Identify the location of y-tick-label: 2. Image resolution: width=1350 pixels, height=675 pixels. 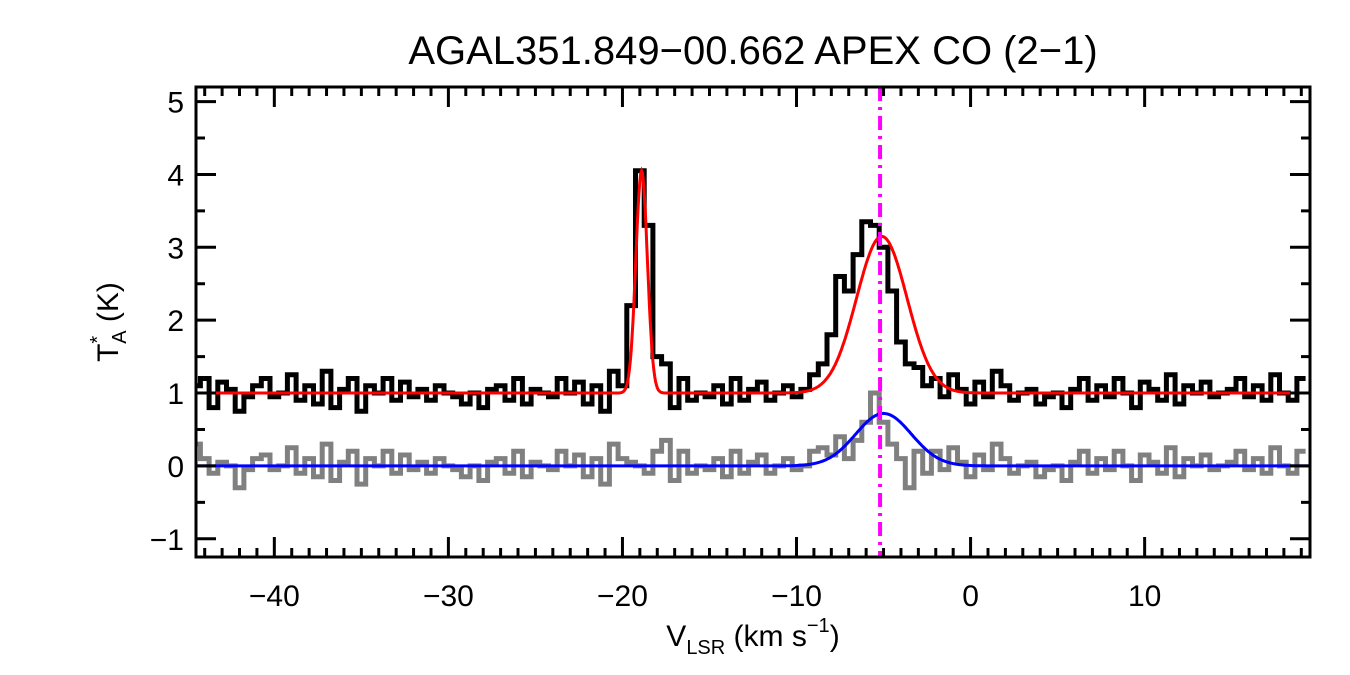
(175, 321).